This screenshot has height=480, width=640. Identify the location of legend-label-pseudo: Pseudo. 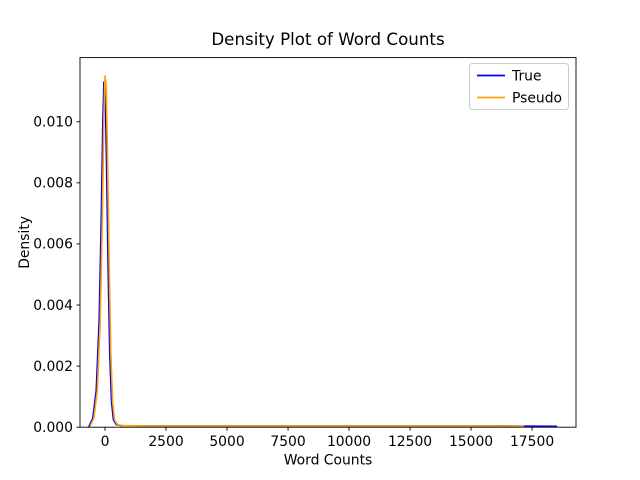
(537, 99).